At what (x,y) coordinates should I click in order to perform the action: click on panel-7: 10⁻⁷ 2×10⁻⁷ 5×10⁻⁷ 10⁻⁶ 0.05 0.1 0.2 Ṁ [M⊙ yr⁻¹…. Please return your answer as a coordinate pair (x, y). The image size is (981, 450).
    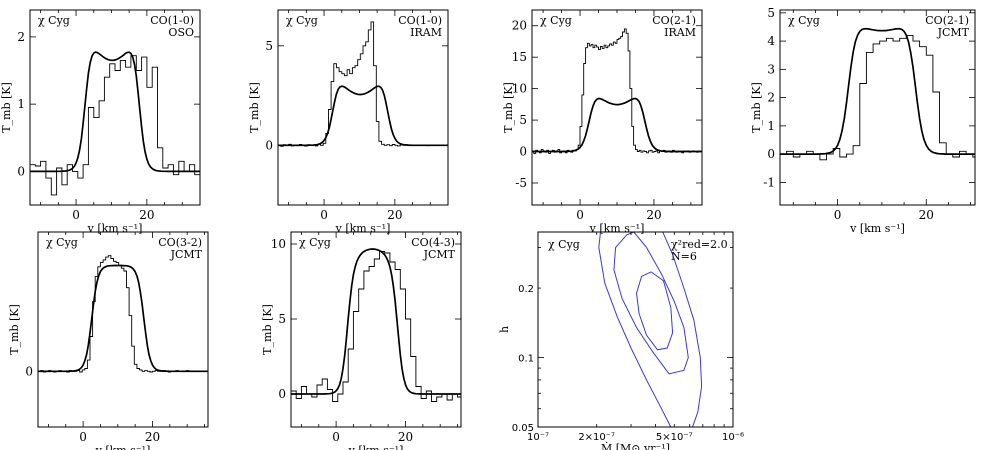
    Looking at the image, I should click on (621, 340).